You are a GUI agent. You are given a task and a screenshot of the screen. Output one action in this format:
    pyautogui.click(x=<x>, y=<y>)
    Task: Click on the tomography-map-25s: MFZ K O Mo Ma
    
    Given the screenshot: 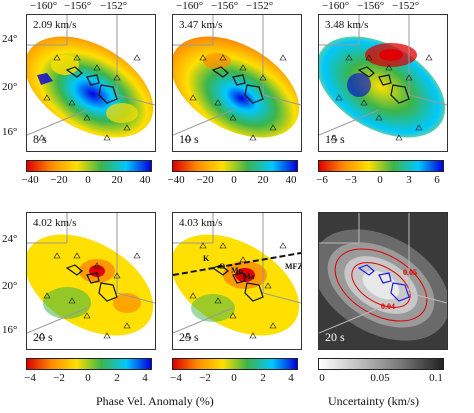 What is the action you would take?
    pyautogui.click(x=237, y=276)
    